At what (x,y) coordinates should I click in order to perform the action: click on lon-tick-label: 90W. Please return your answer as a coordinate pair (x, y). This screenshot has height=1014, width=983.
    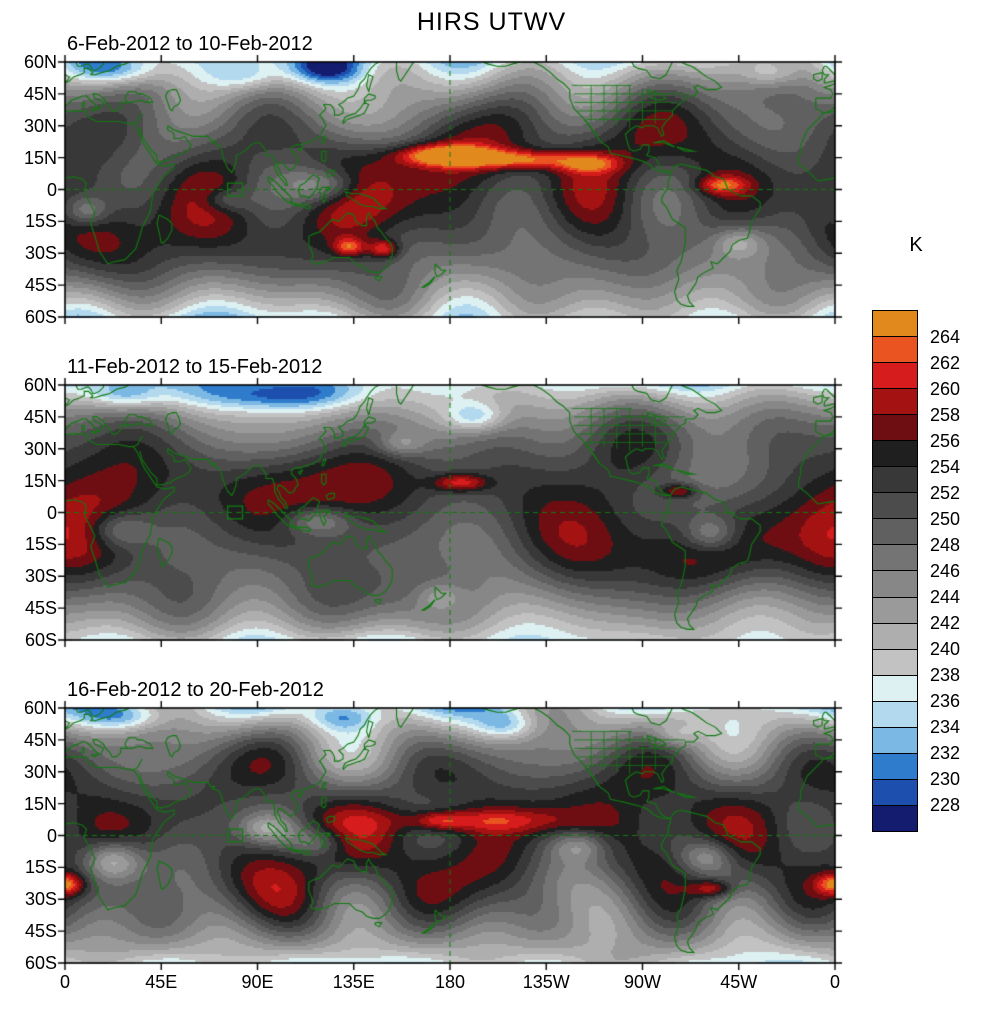
    Looking at the image, I should click on (642, 982).